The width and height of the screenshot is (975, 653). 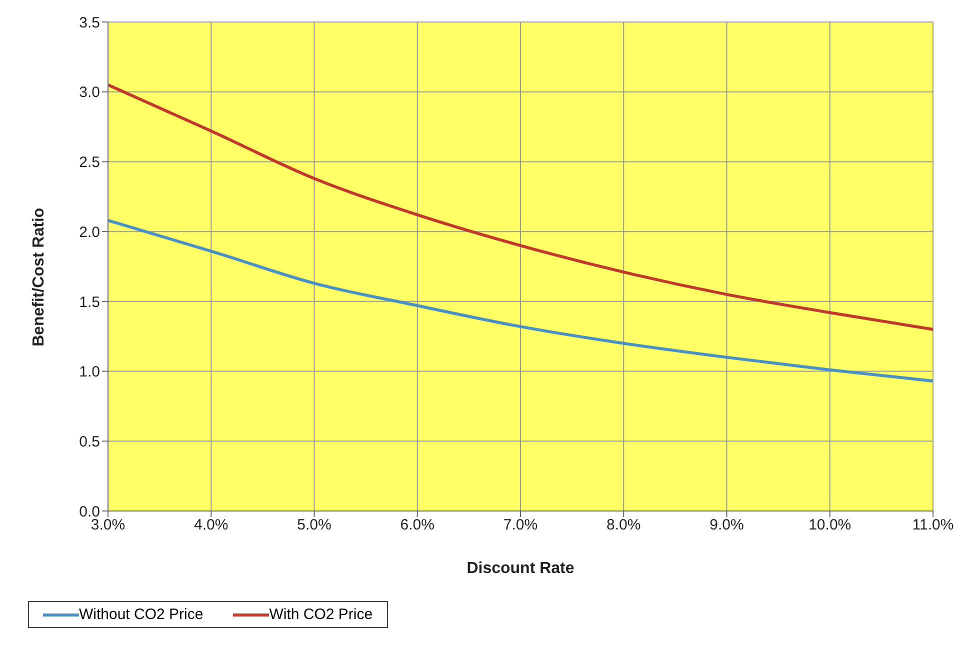 I want to click on legend-label: With CO2 Price, so click(x=321, y=614).